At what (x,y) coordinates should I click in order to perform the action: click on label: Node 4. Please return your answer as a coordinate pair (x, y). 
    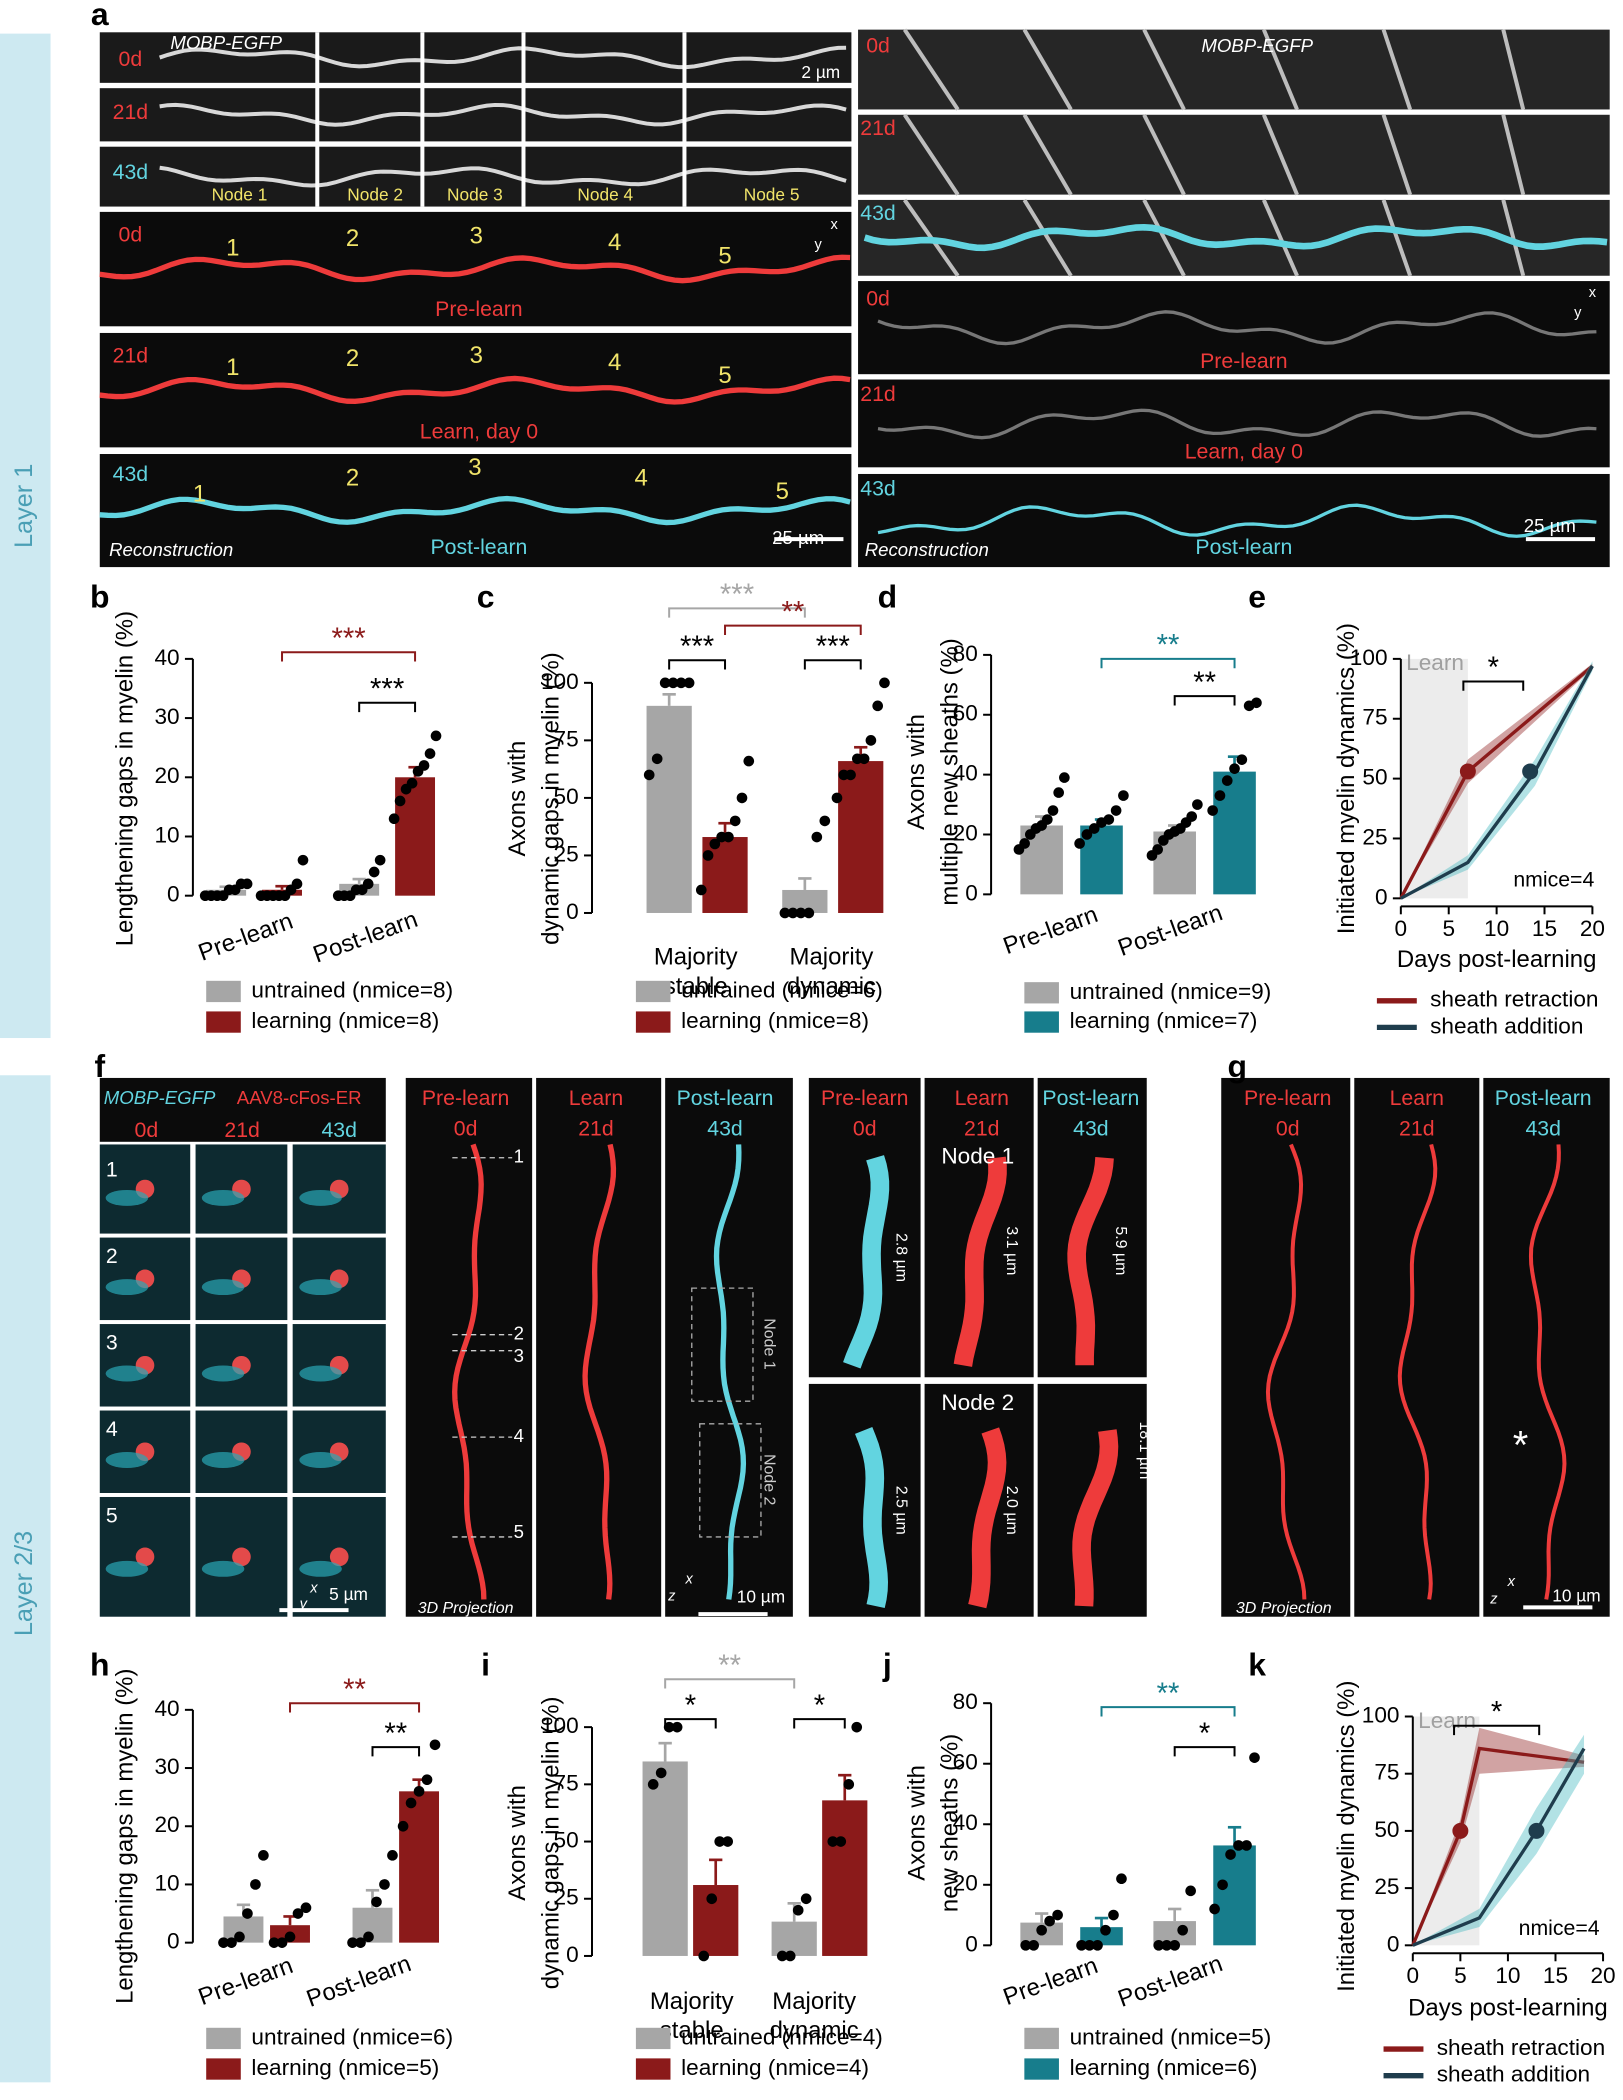
    Looking at the image, I should click on (605, 194).